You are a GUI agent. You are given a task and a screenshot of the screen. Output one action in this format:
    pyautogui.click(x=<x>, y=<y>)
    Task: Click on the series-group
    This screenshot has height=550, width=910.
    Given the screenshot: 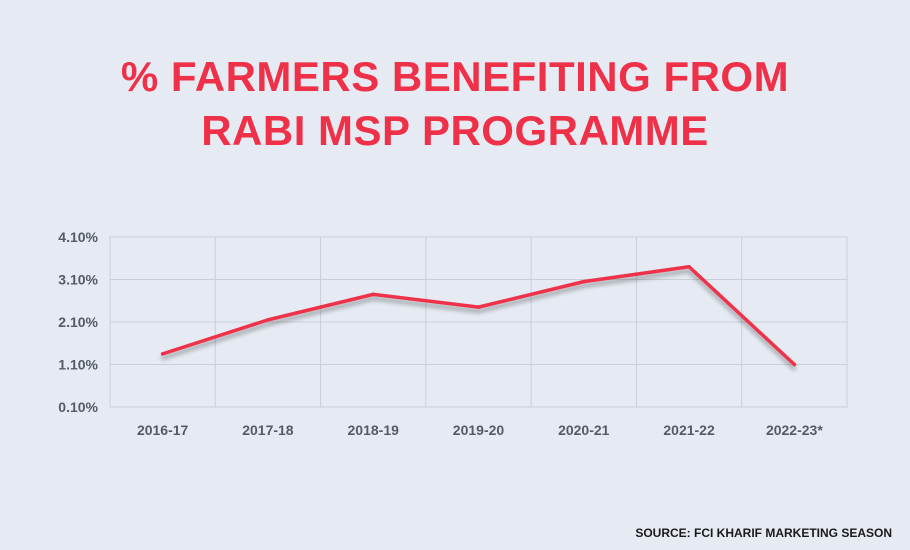 What is the action you would take?
    pyautogui.click(x=478, y=315)
    